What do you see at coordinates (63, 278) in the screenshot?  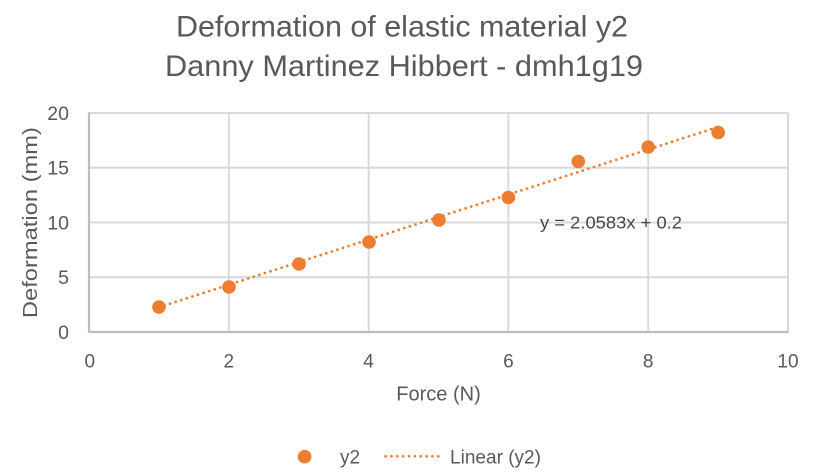 I see `svg-text: 5` at bounding box center [63, 278].